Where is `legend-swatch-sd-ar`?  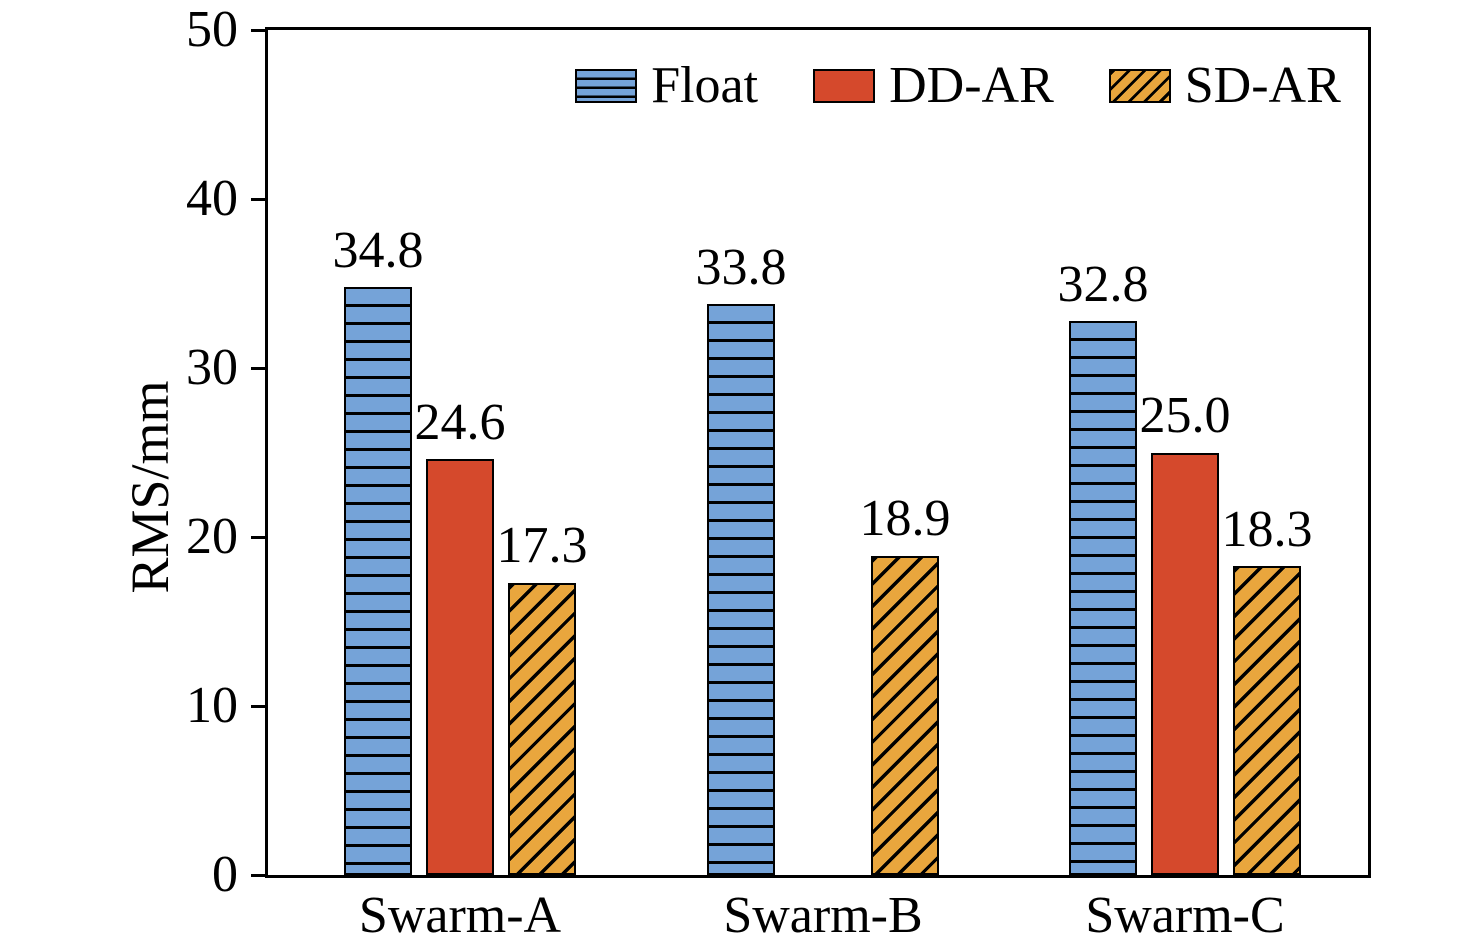 legend-swatch-sd-ar is located at coordinates (1139, 86).